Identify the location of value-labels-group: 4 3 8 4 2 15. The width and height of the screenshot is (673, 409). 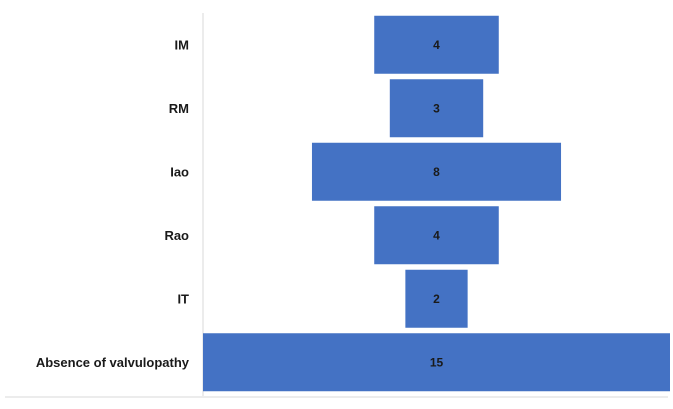
(437, 204).